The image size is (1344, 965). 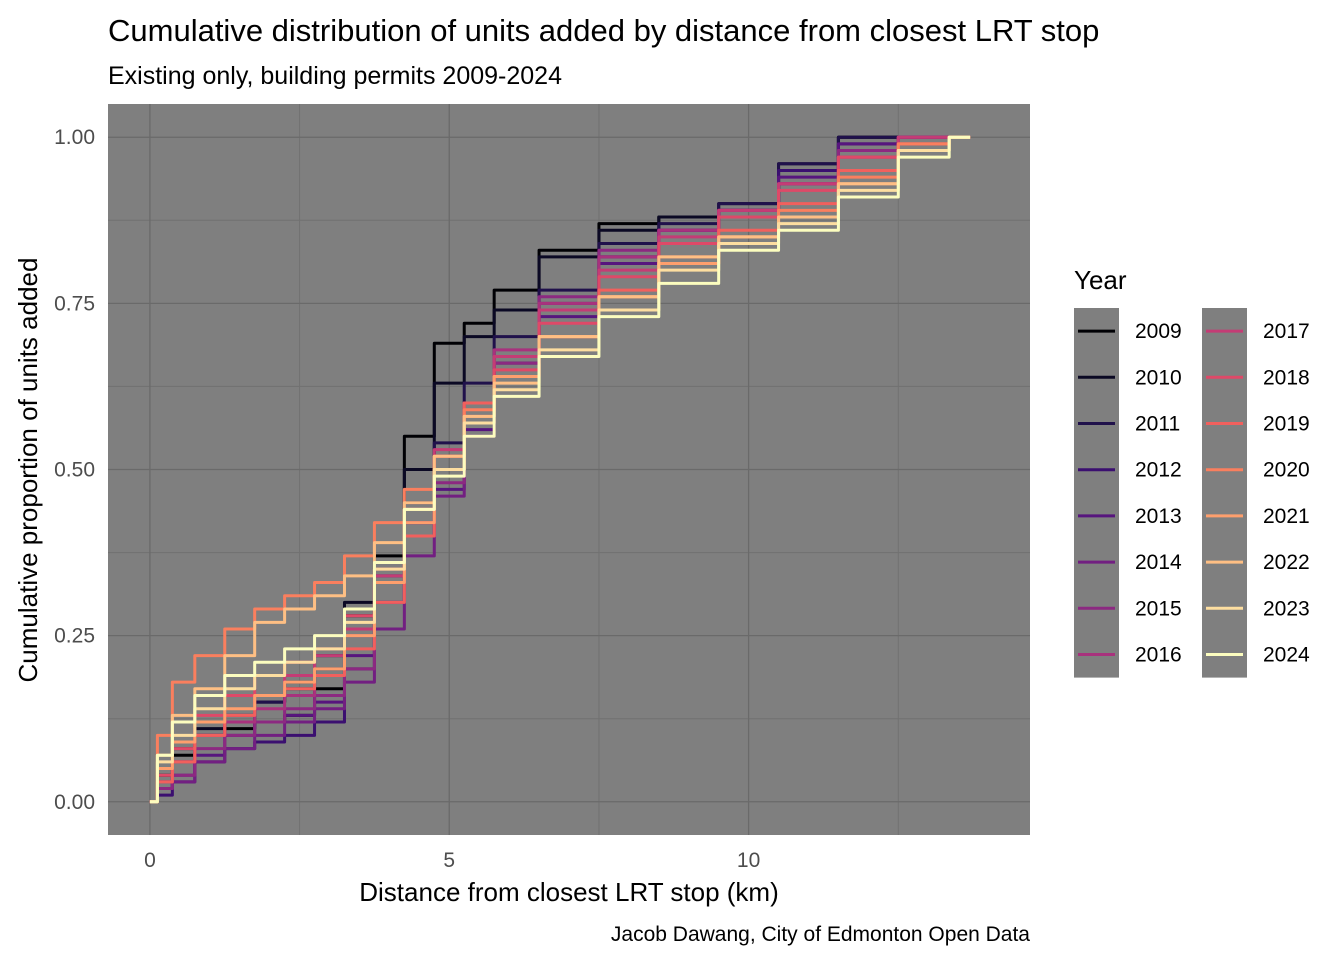 What do you see at coordinates (28, 470) in the screenshot?
I see `y-axis-label: Cumulative proportion of units added` at bounding box center [28, 470].